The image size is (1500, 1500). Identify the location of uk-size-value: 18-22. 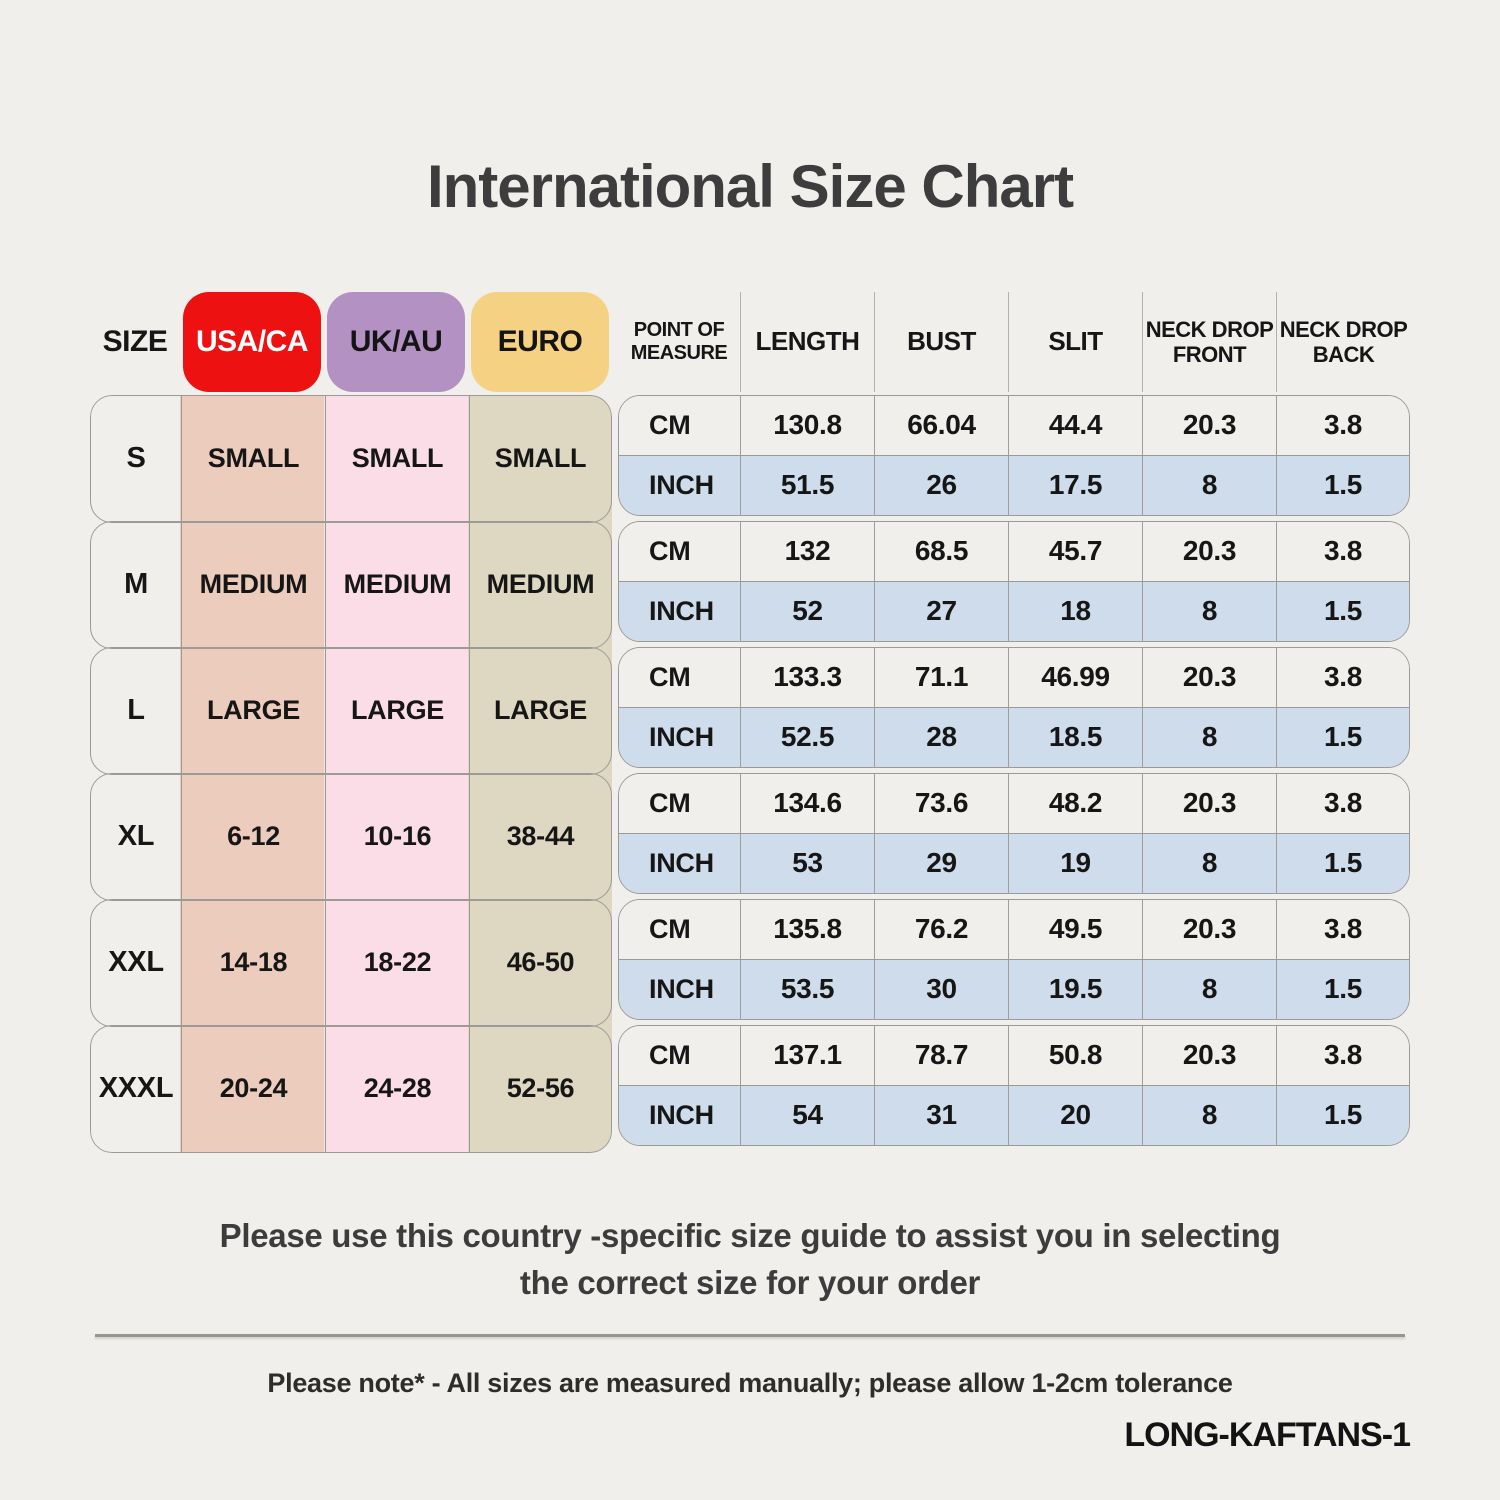
(397, 963).